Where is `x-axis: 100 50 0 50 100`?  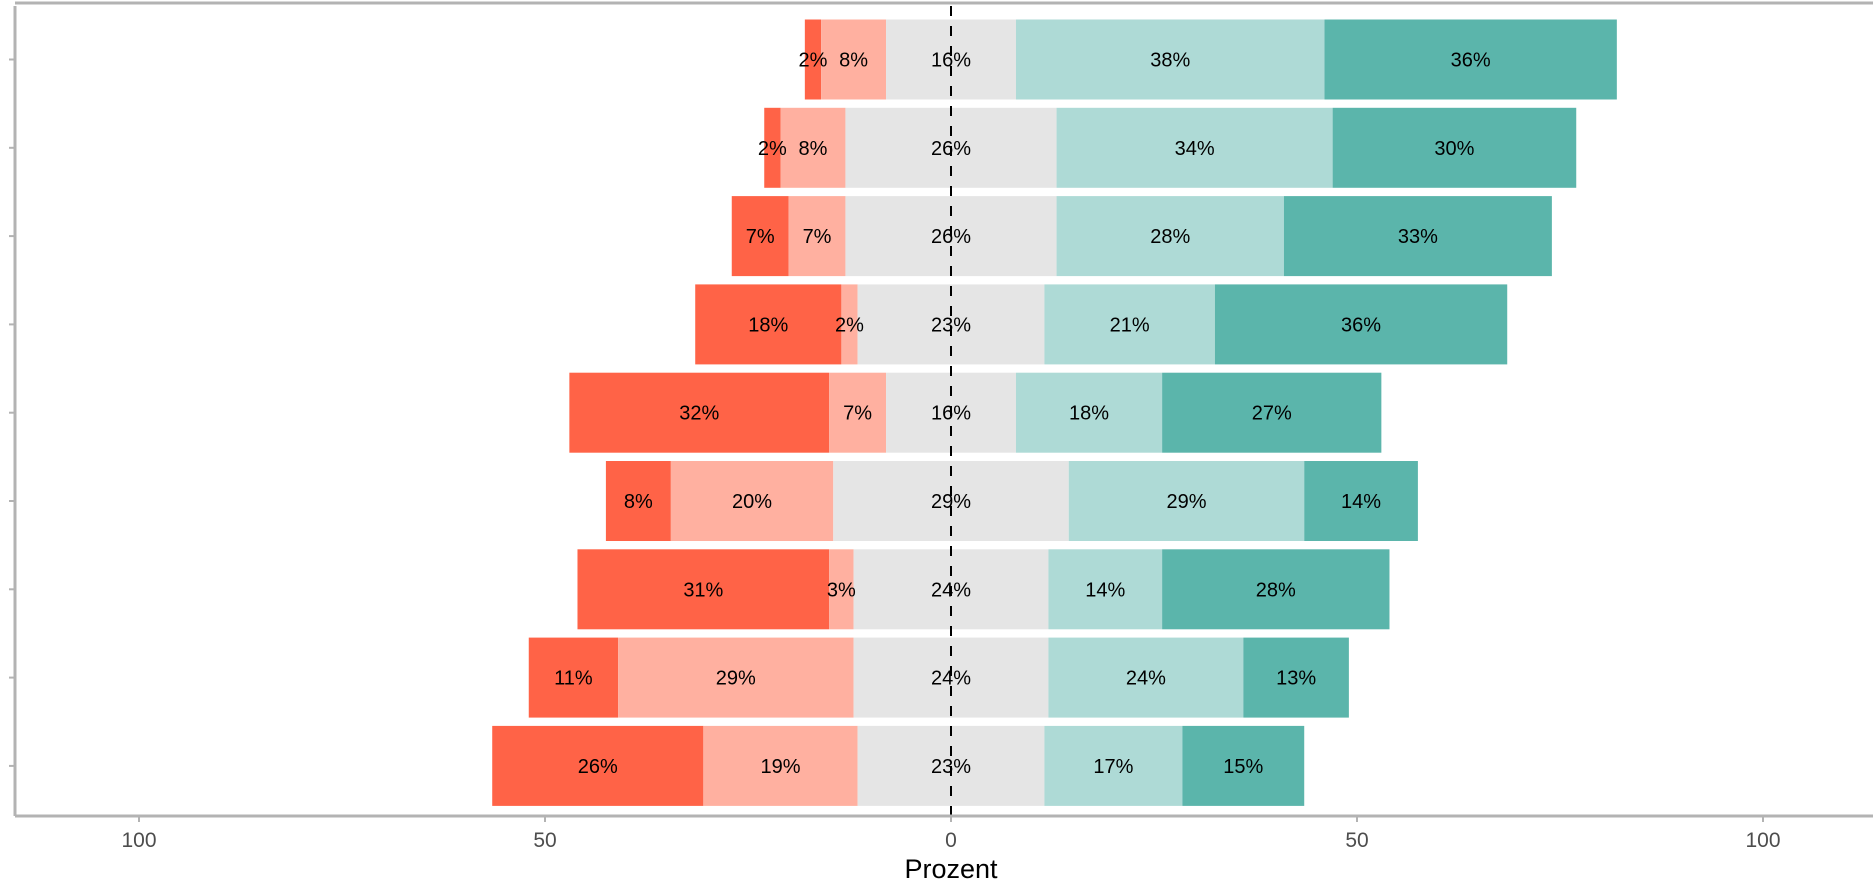 x-axis: 100 50 0 50 100 is located at coordinates (951, 834).